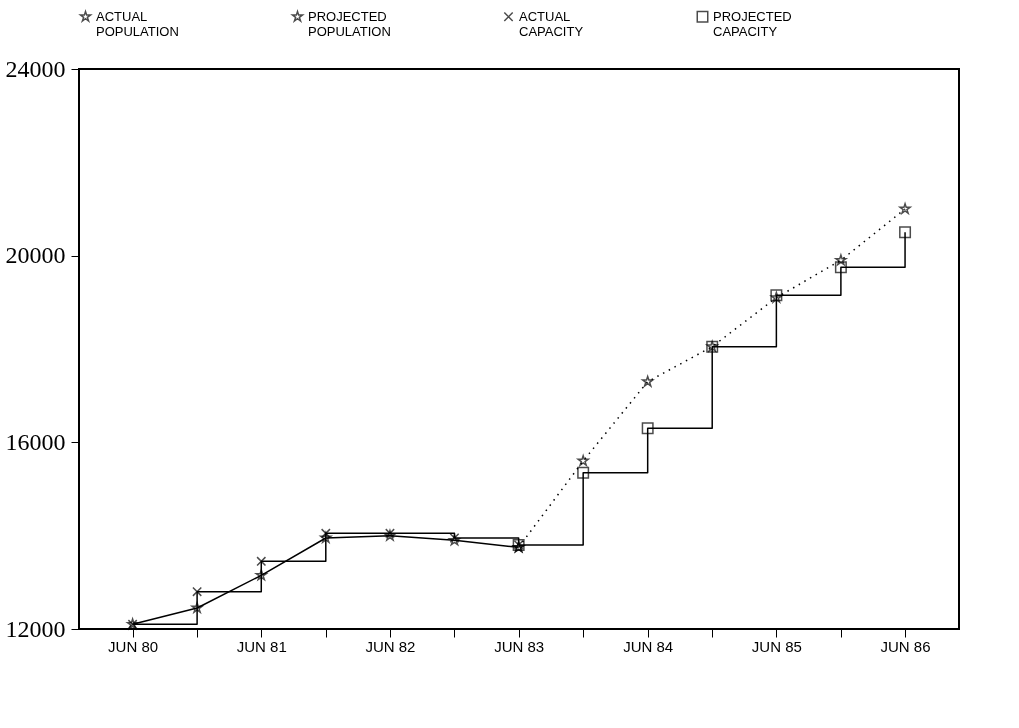 This screenshot has height=728, width=1019. What do you see at coordinates (905, 646) in the screenshot?
I see `x-tick-label: JUN 86` at bounding box center [905, 646].